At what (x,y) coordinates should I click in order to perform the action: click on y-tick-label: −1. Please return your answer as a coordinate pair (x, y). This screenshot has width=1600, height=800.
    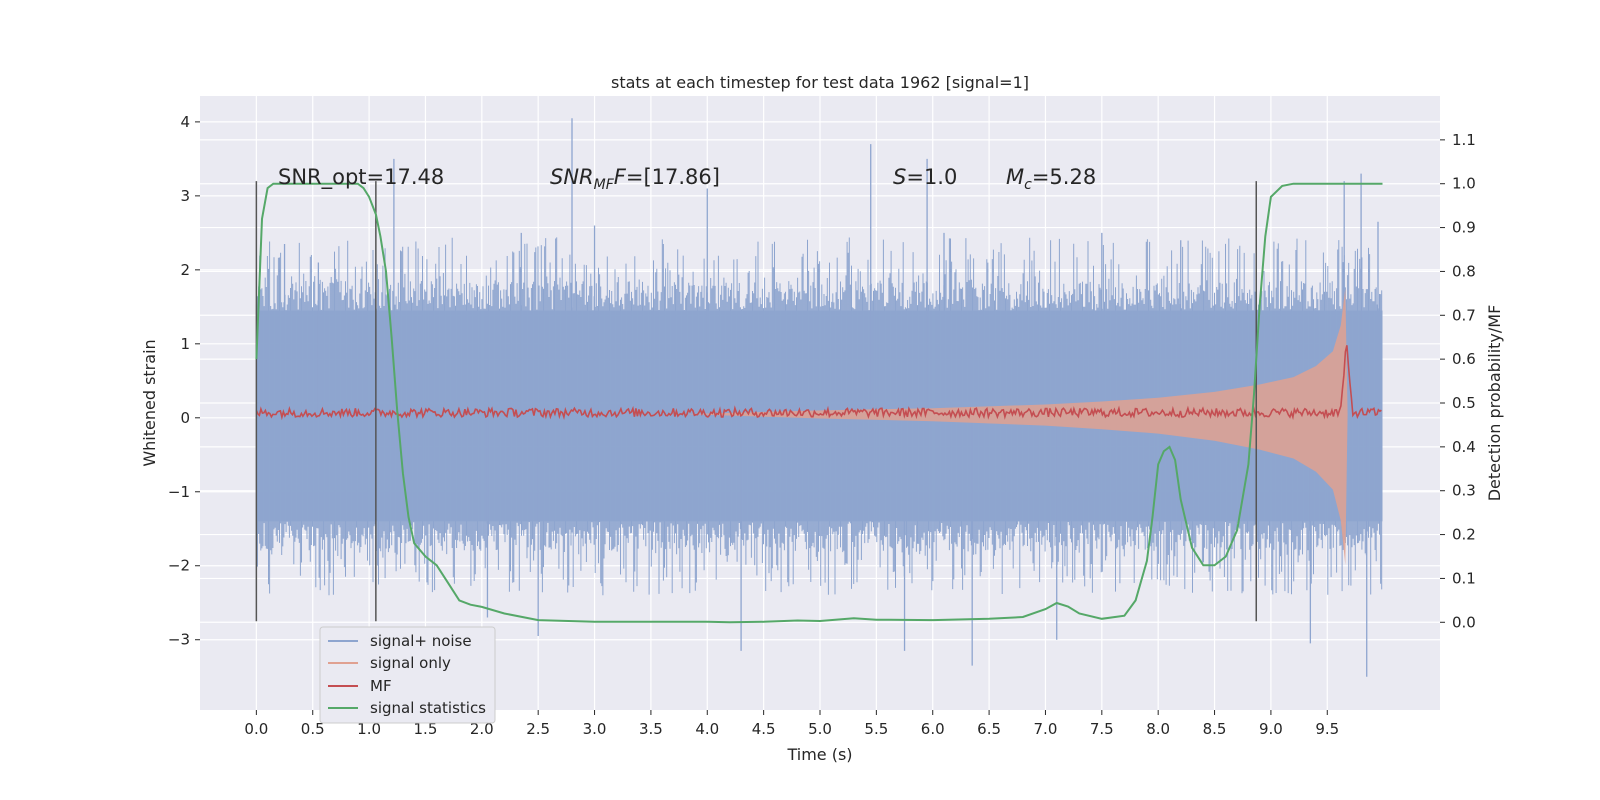
    Looking at the image, I should click on (179, 492).